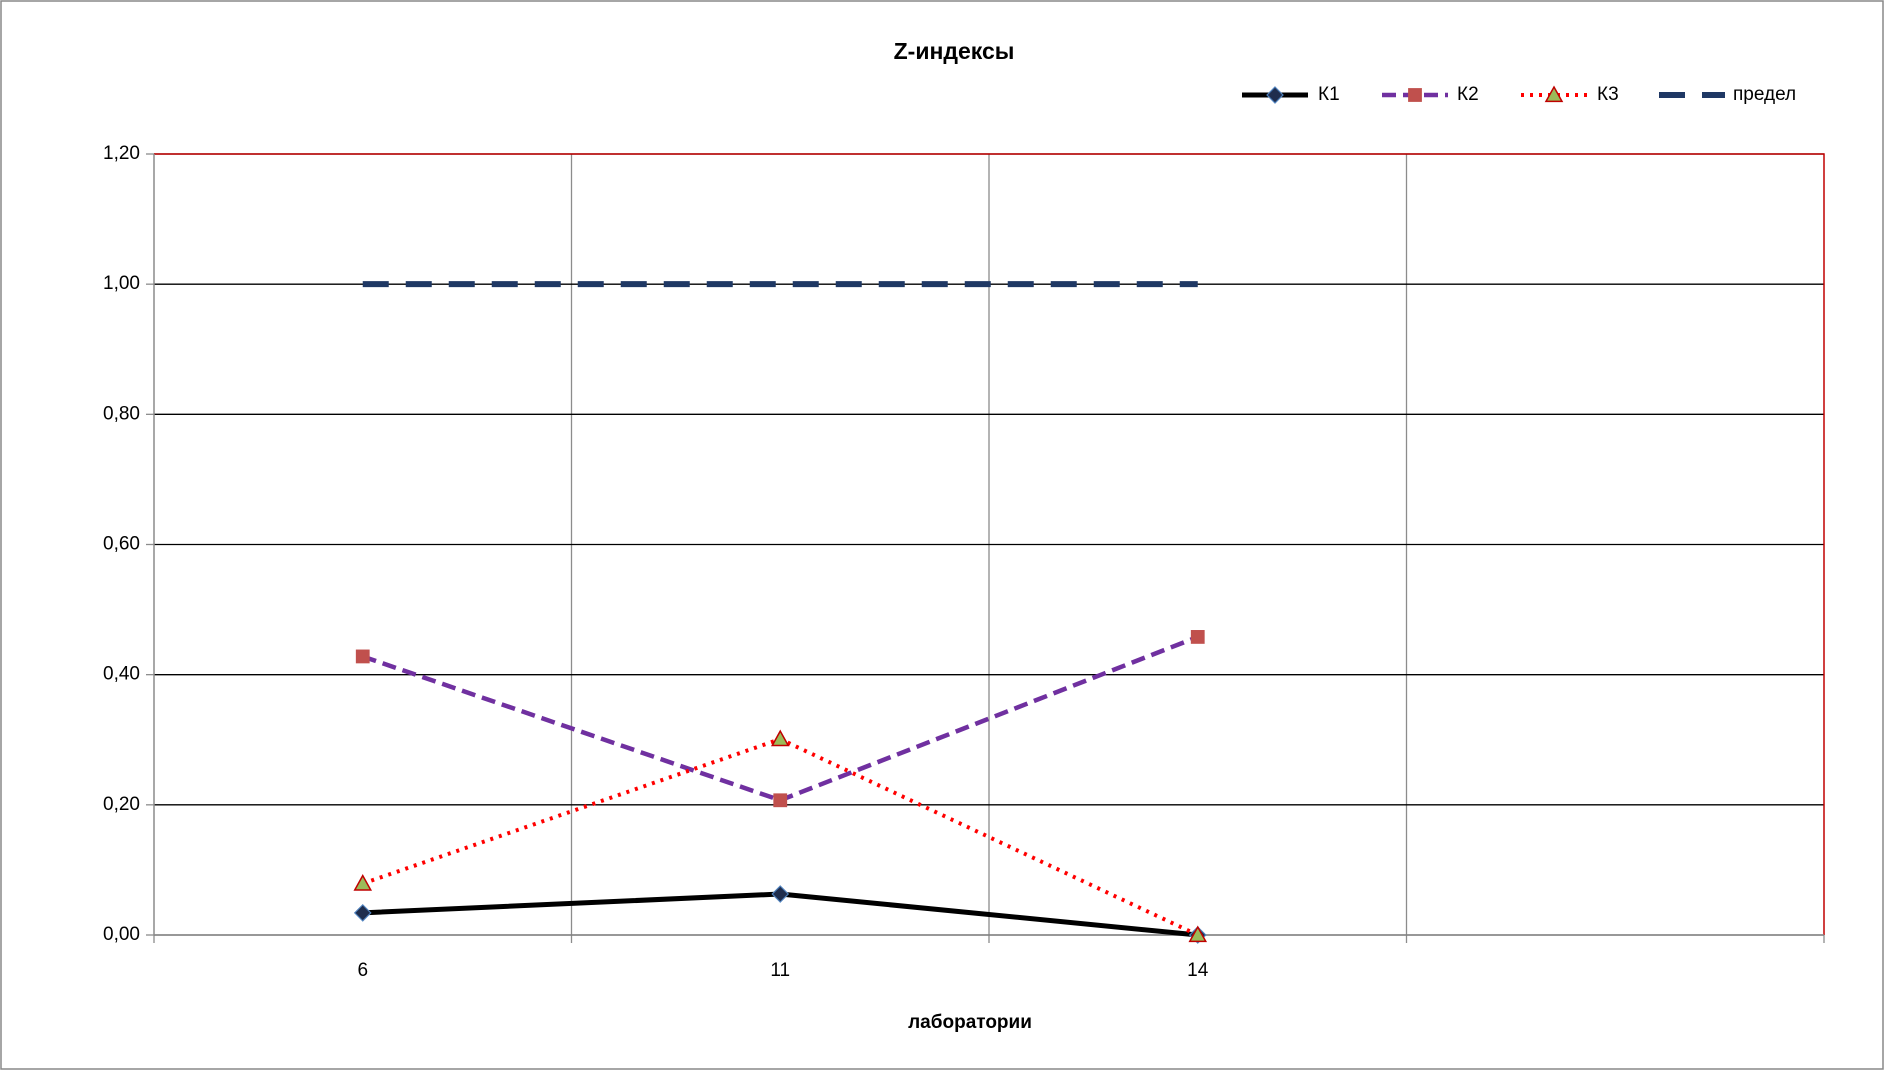 The image size is (1885, 1071). What do you see at coordinates (1764, 94) in the screenshot?
I see `legend-label: предел` at bounding box center [1764, 94].